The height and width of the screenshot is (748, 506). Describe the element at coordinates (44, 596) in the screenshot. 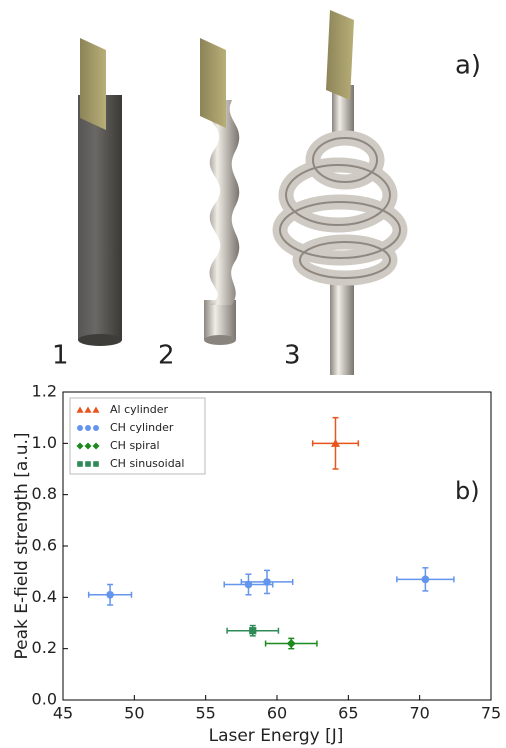

I see `y-tick-label: 0.4` at that location.